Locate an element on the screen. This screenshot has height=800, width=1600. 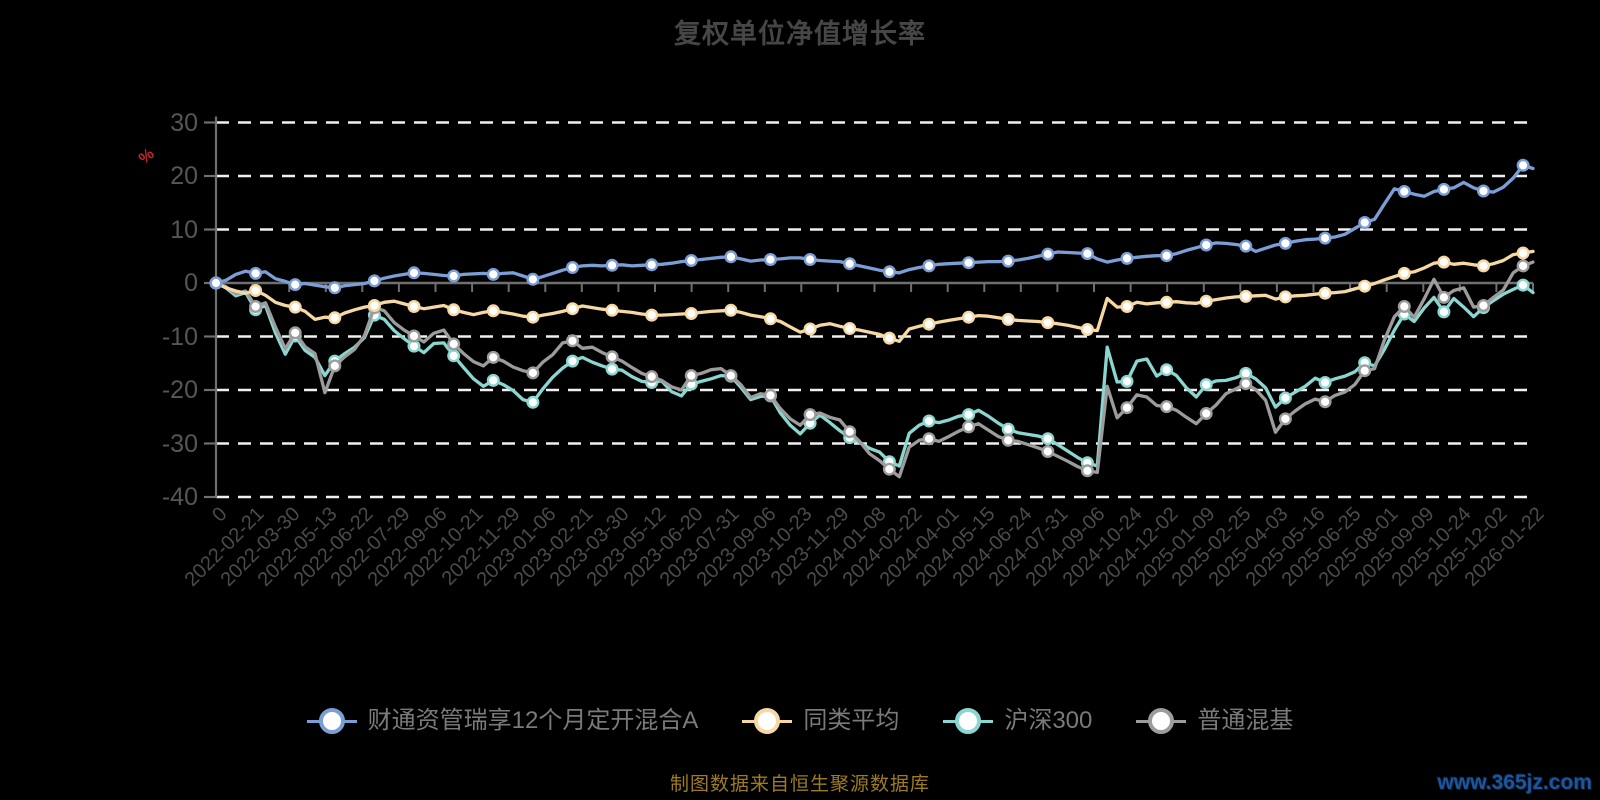
y-axis-label--10: -10 is located at coordinates (179, 336).